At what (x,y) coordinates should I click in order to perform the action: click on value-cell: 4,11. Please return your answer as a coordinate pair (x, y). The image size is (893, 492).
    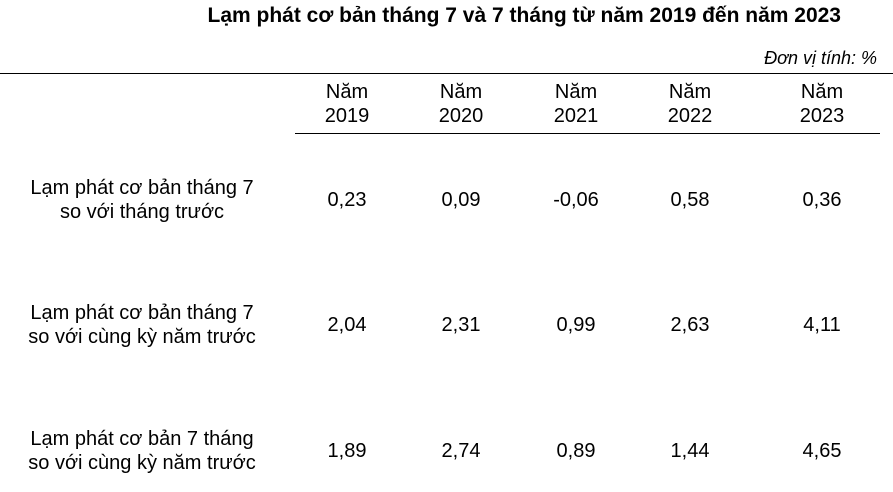
    Looking at the image, I should click on (821, 325).